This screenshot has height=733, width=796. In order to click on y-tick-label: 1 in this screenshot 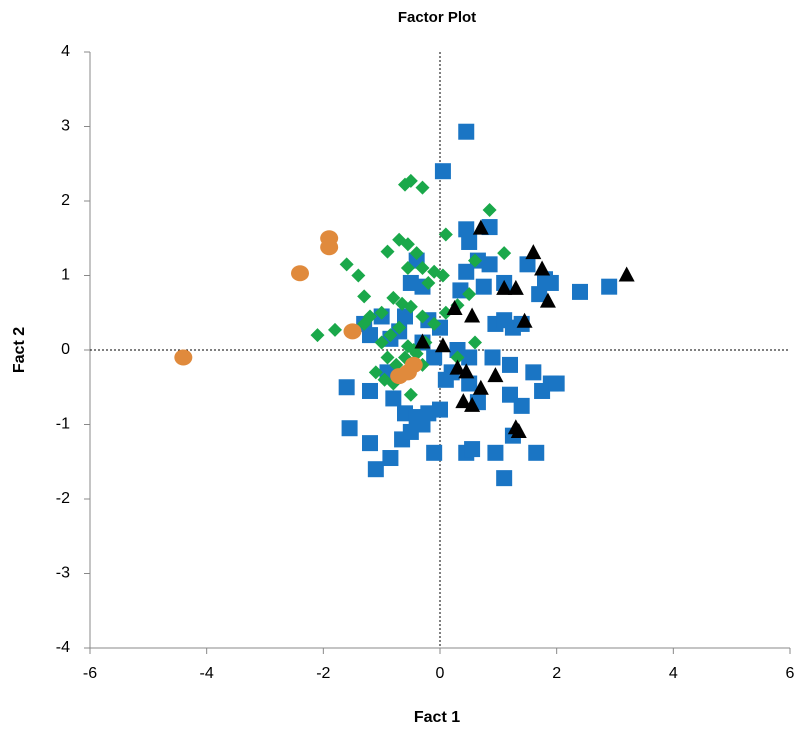, I will do `click(65, 275)`.